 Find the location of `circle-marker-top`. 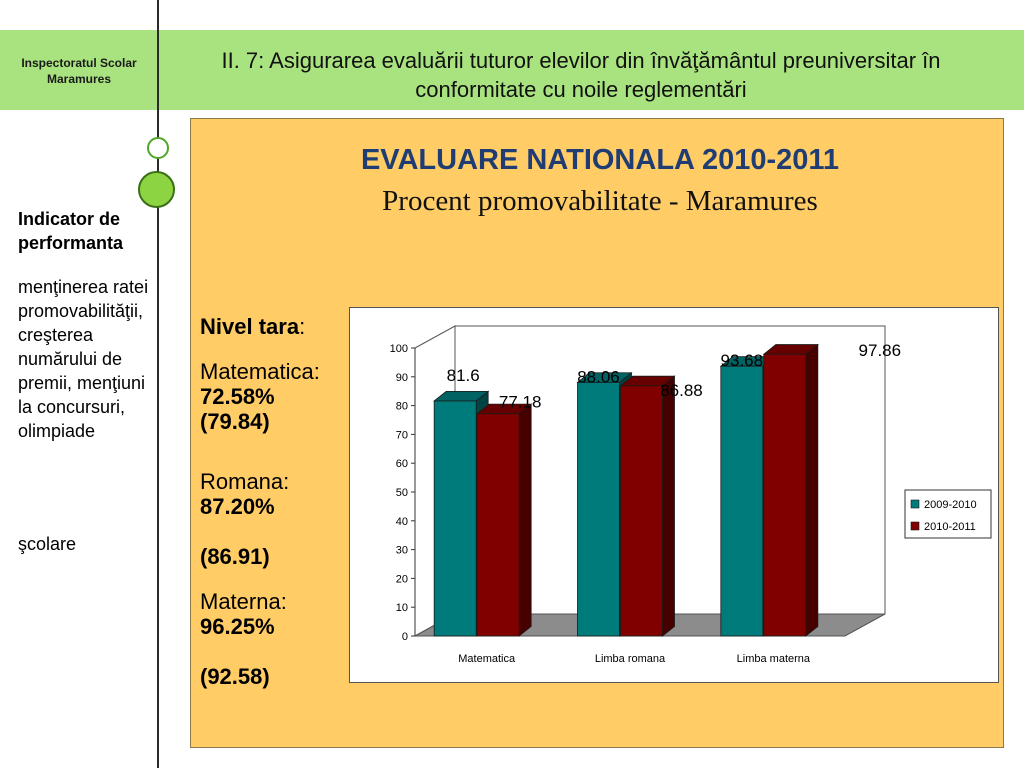

circle-marker-top is located at coordinates (158, 148).